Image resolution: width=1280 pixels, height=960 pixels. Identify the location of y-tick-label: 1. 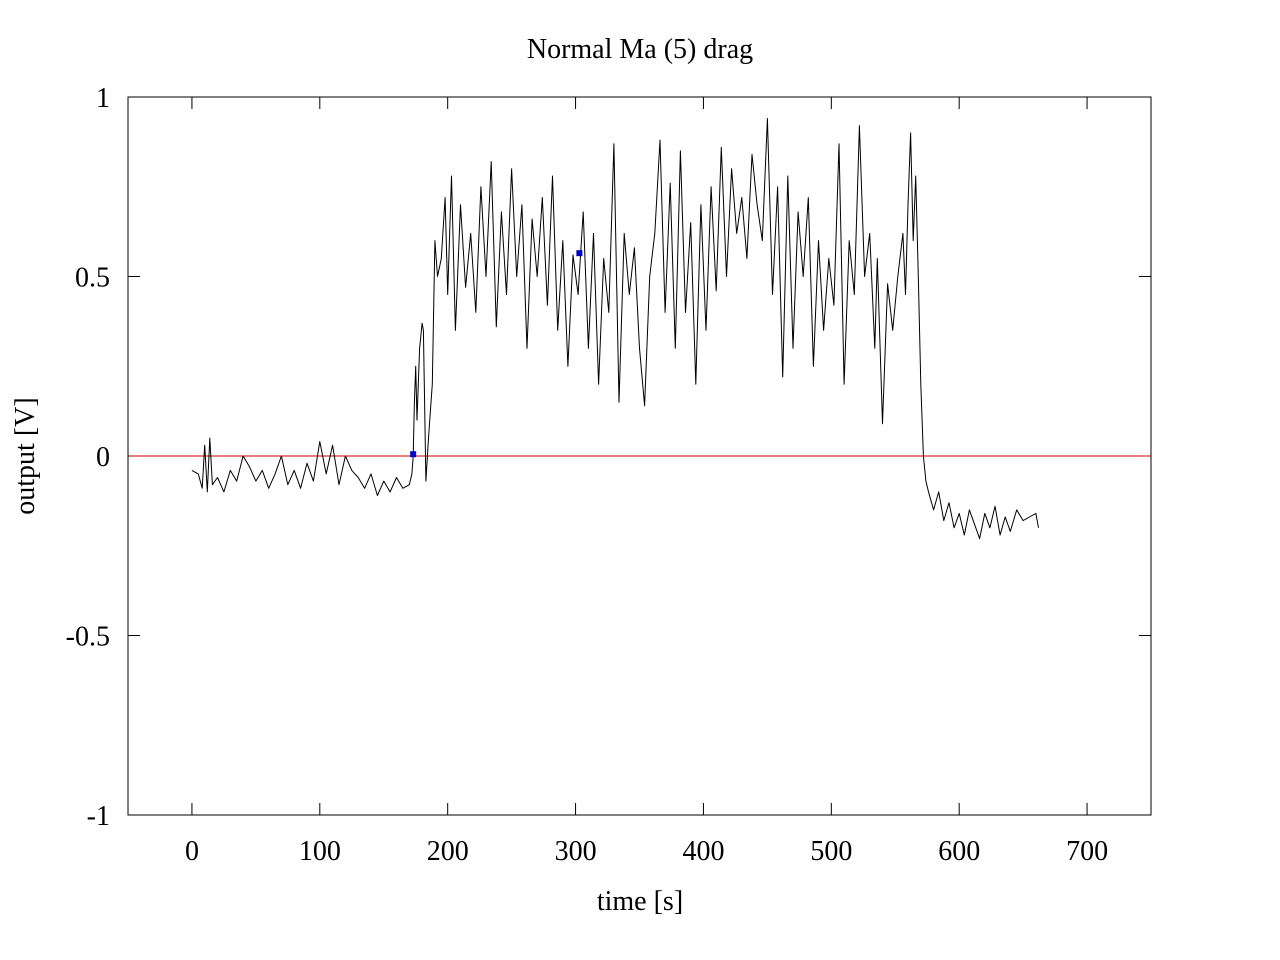
(103, 98).